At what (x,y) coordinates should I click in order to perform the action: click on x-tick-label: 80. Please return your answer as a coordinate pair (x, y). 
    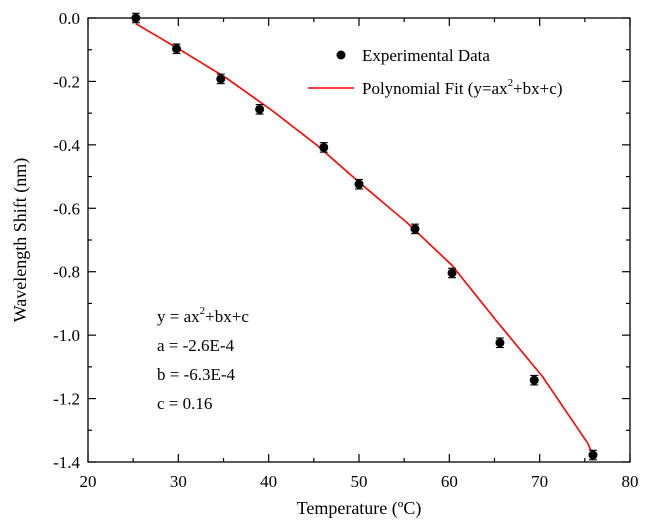
    Looking at the image, I should click on (630, 481).